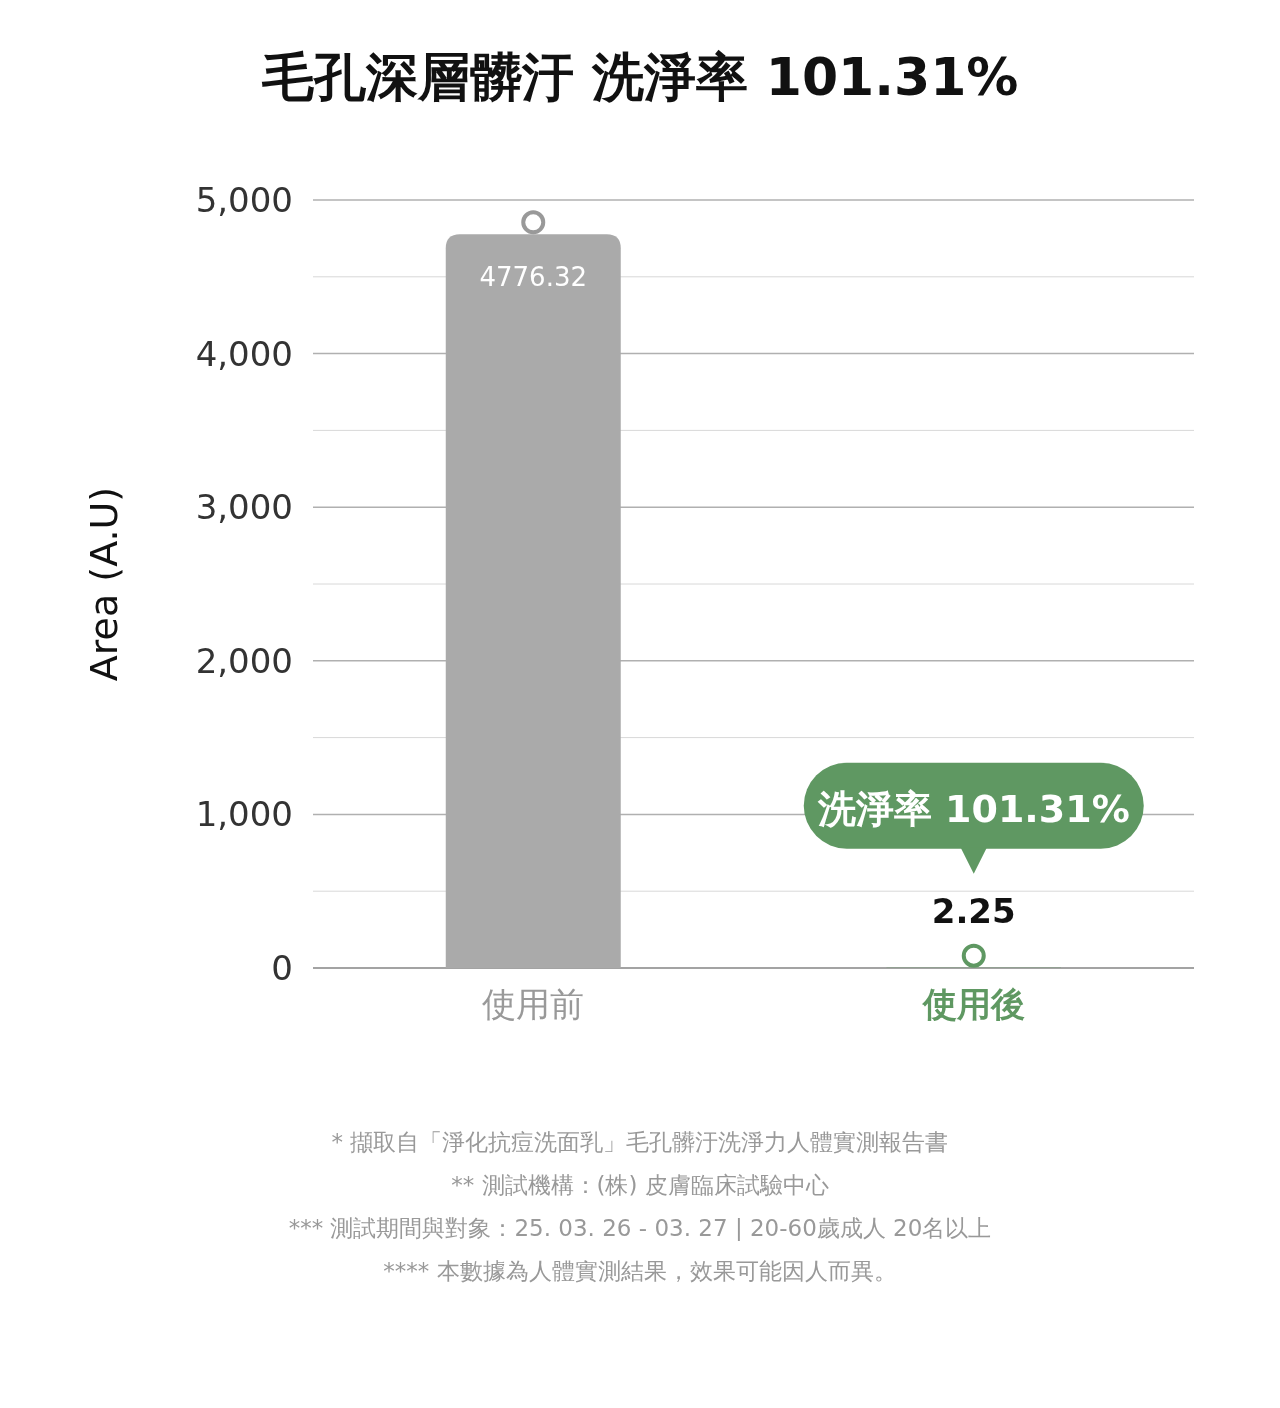 This screenshot has width=1280, height=1408. Describe the element at coordinates (640, 1185) in the screenshot. I see `text: ** 測試機構：(株) 皮膚臨床試驗中心` at that location.